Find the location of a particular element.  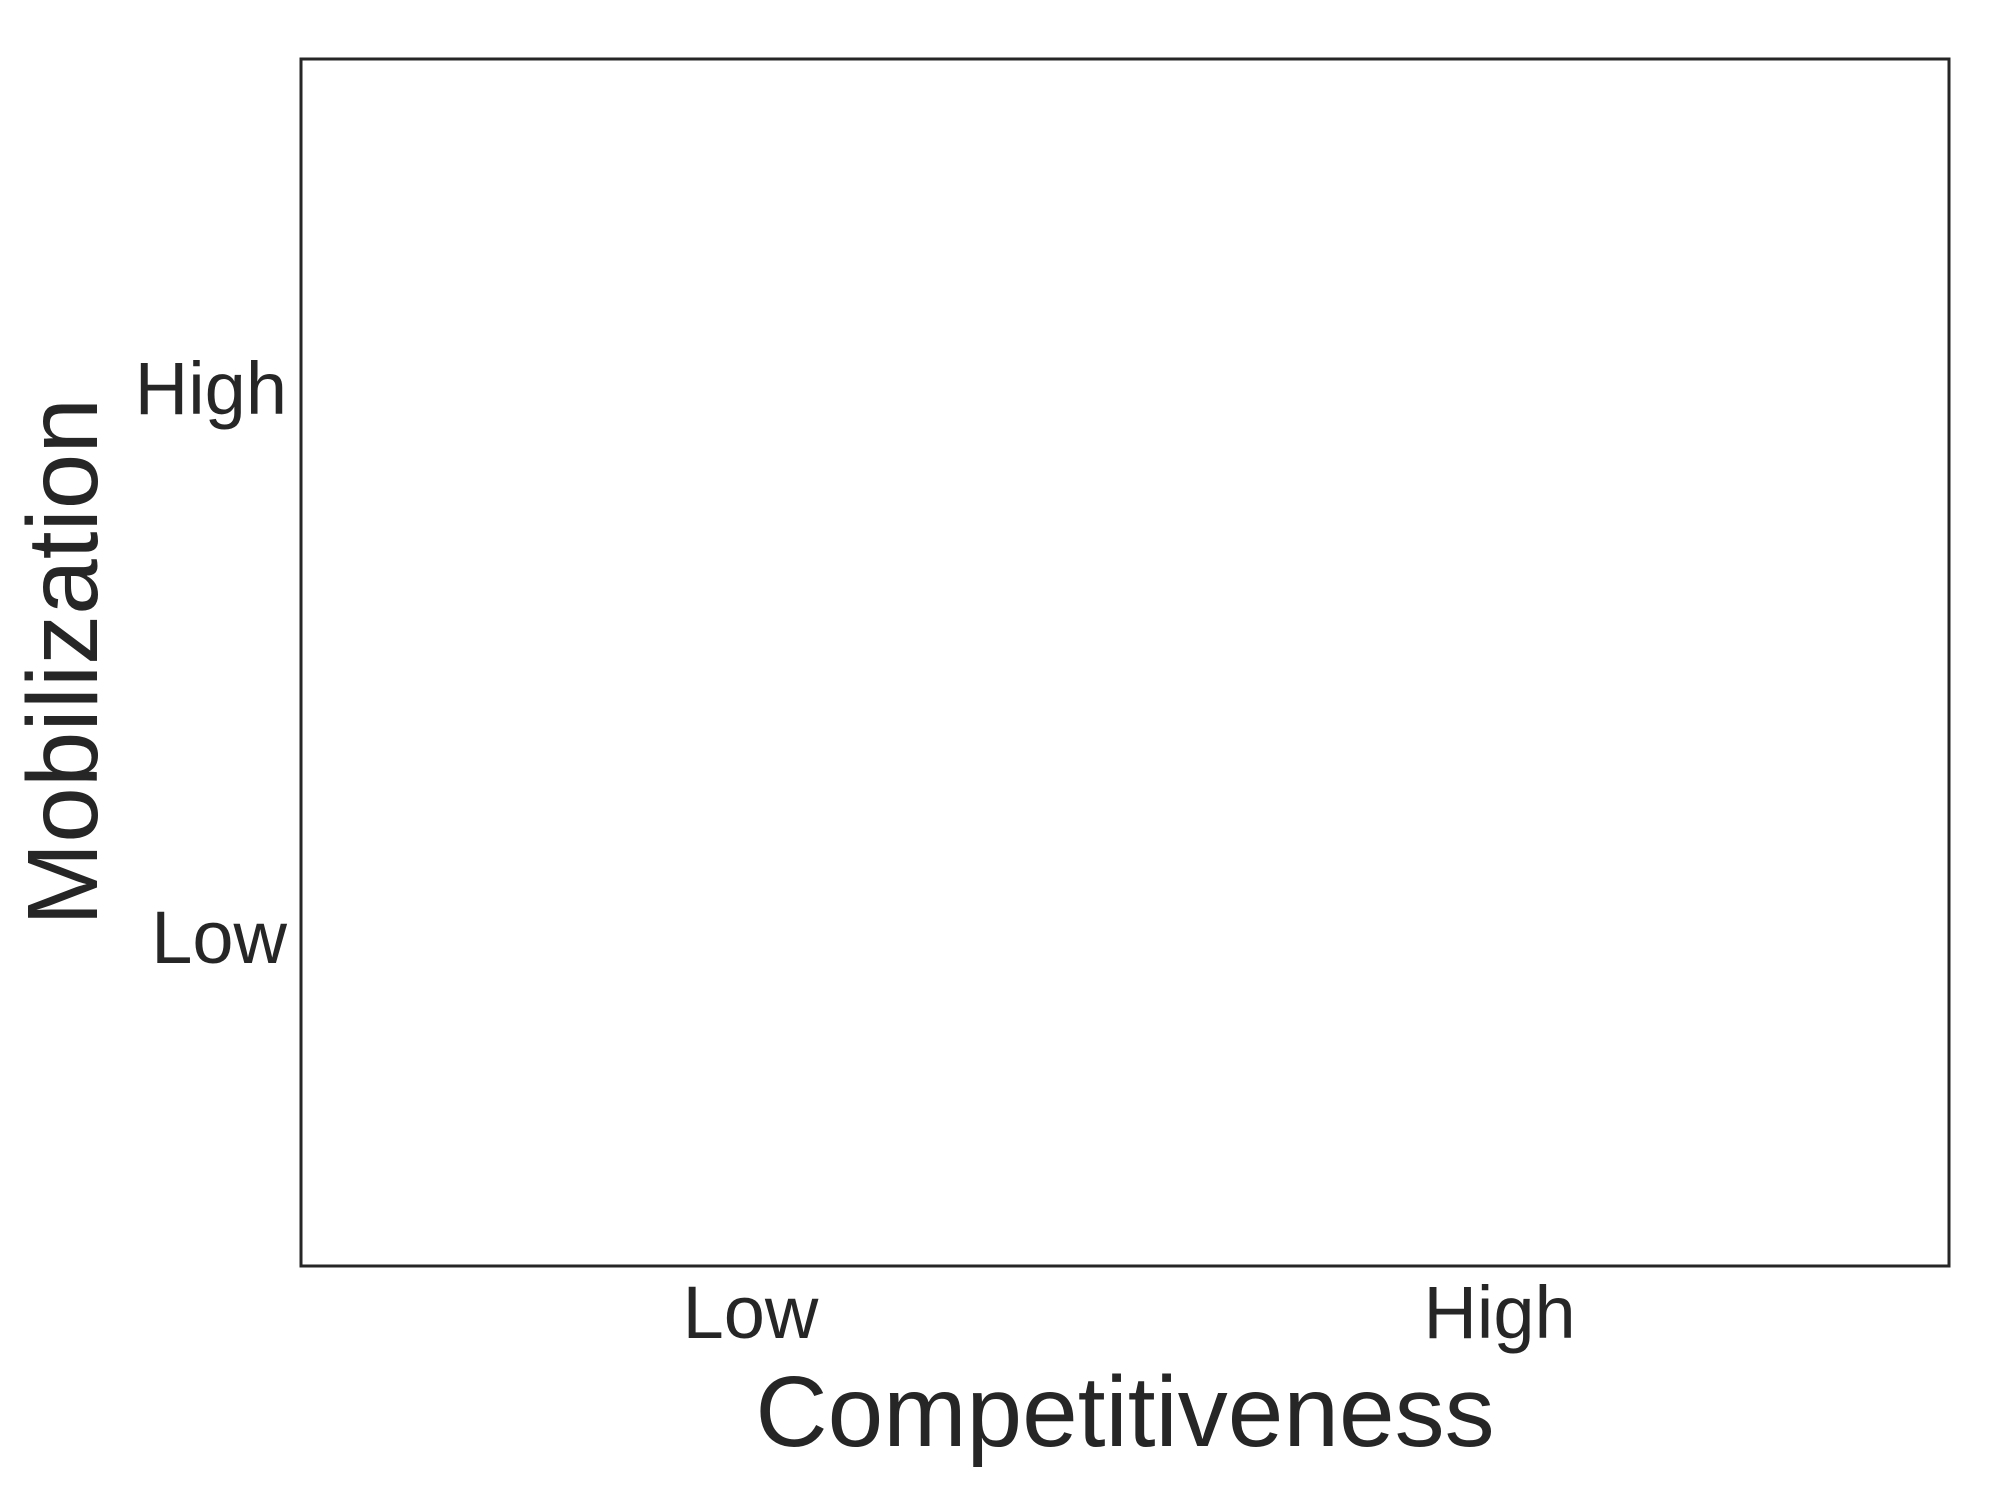

y-tick-label-high: High is located at coordinates (211, 388).